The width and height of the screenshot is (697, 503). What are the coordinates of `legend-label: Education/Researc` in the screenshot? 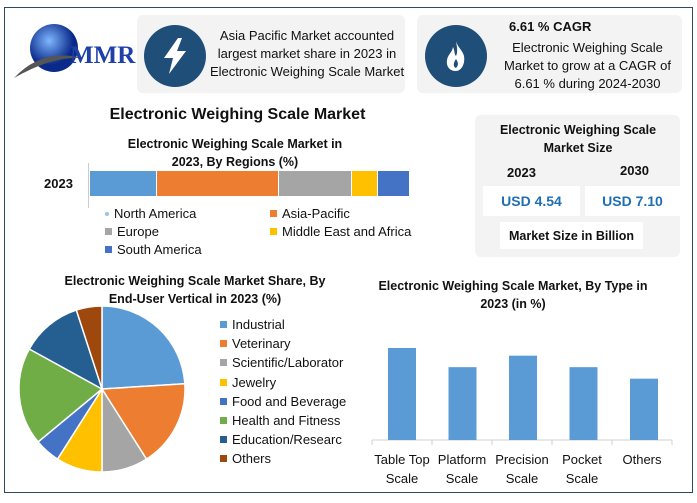 It's located at (287, 440).